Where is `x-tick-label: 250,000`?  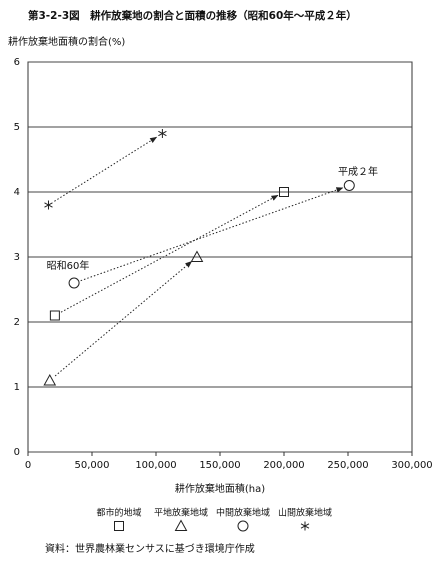 x-tick-label: 250,000 is located at coordinates (347, 465).